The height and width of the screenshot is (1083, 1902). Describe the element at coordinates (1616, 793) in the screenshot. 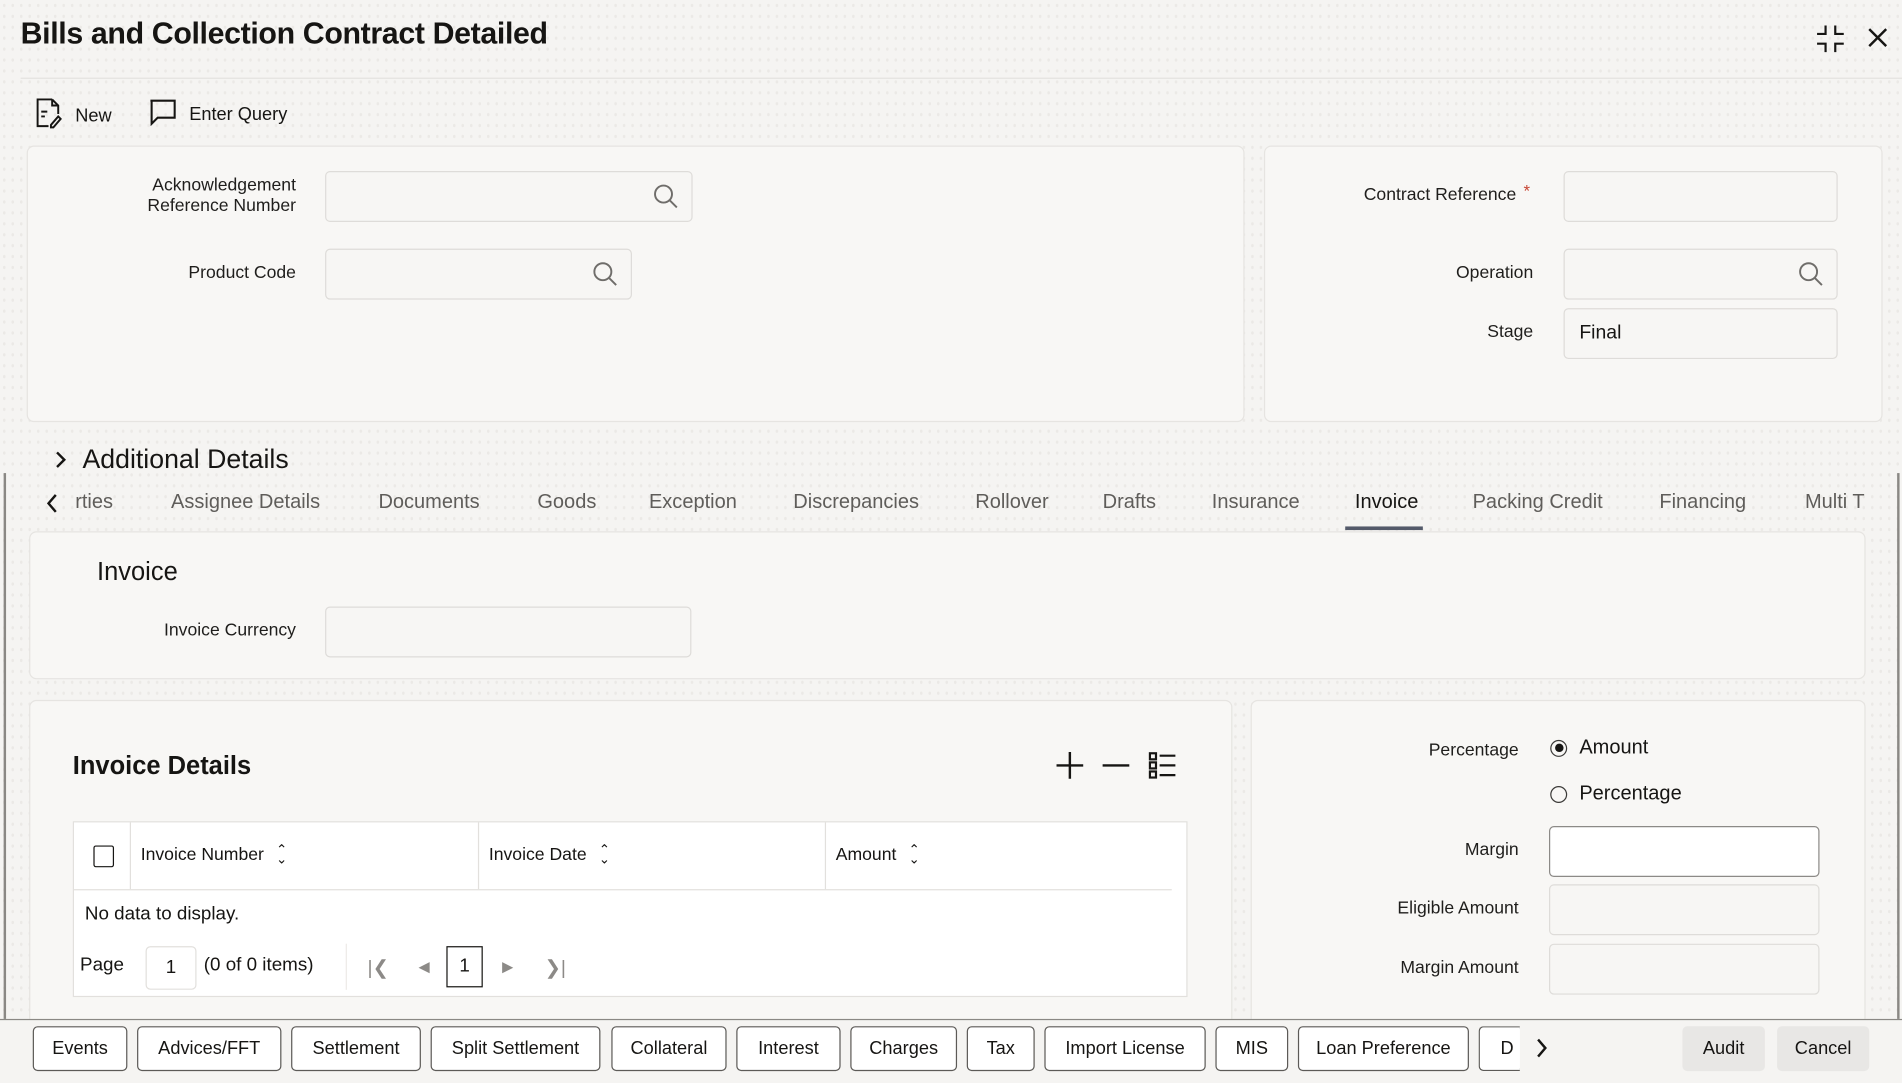

I see `radio-percentage: Percentage` at that location.